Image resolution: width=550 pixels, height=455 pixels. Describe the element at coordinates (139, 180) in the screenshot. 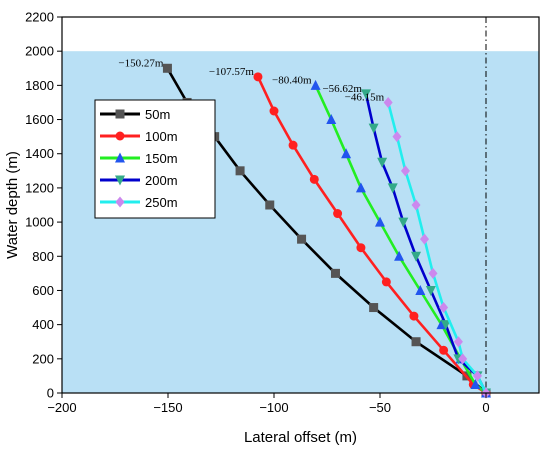

I see `legend-entry: 200m` at that location.